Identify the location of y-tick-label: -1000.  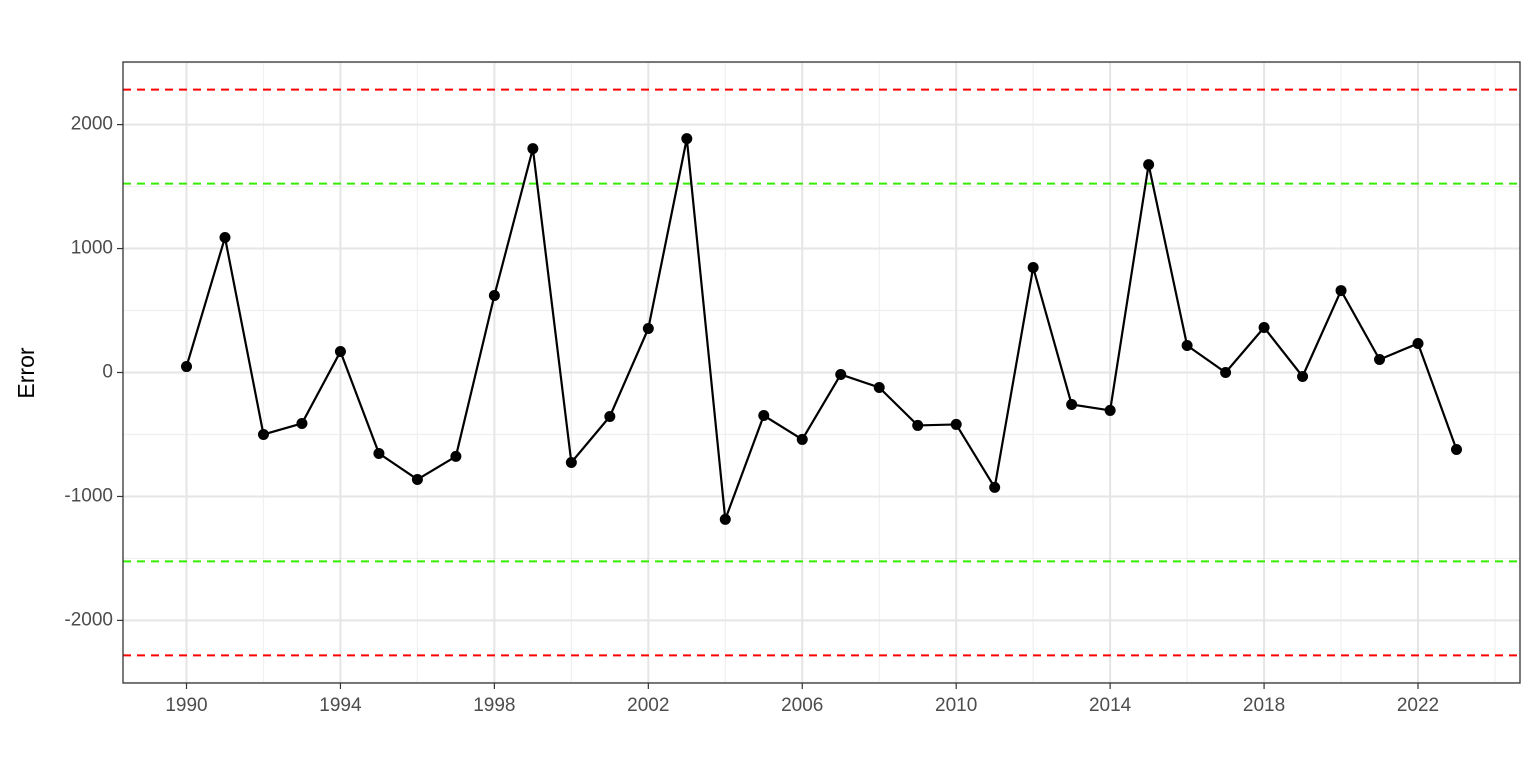
(88, 495).